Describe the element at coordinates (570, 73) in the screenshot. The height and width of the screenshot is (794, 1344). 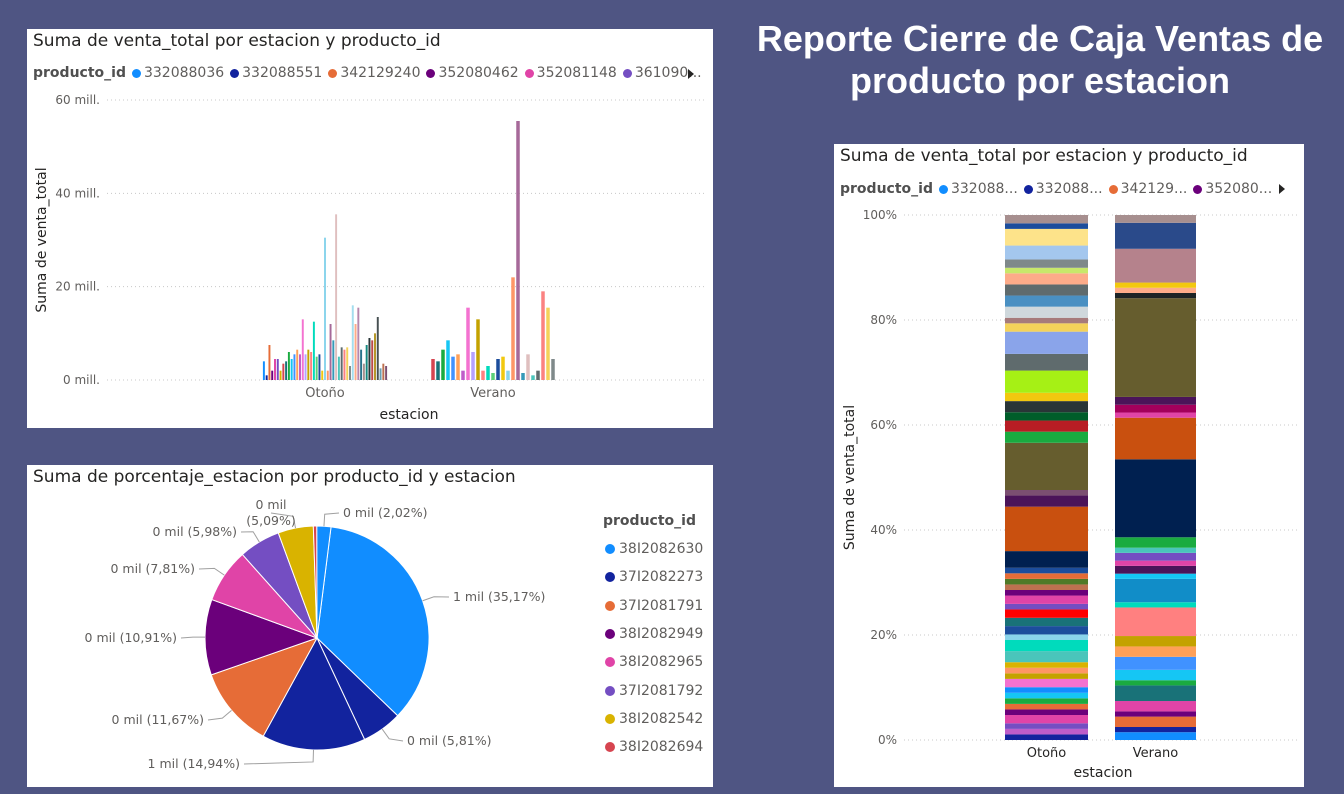
I see `legend-item: 352081148` at that location.